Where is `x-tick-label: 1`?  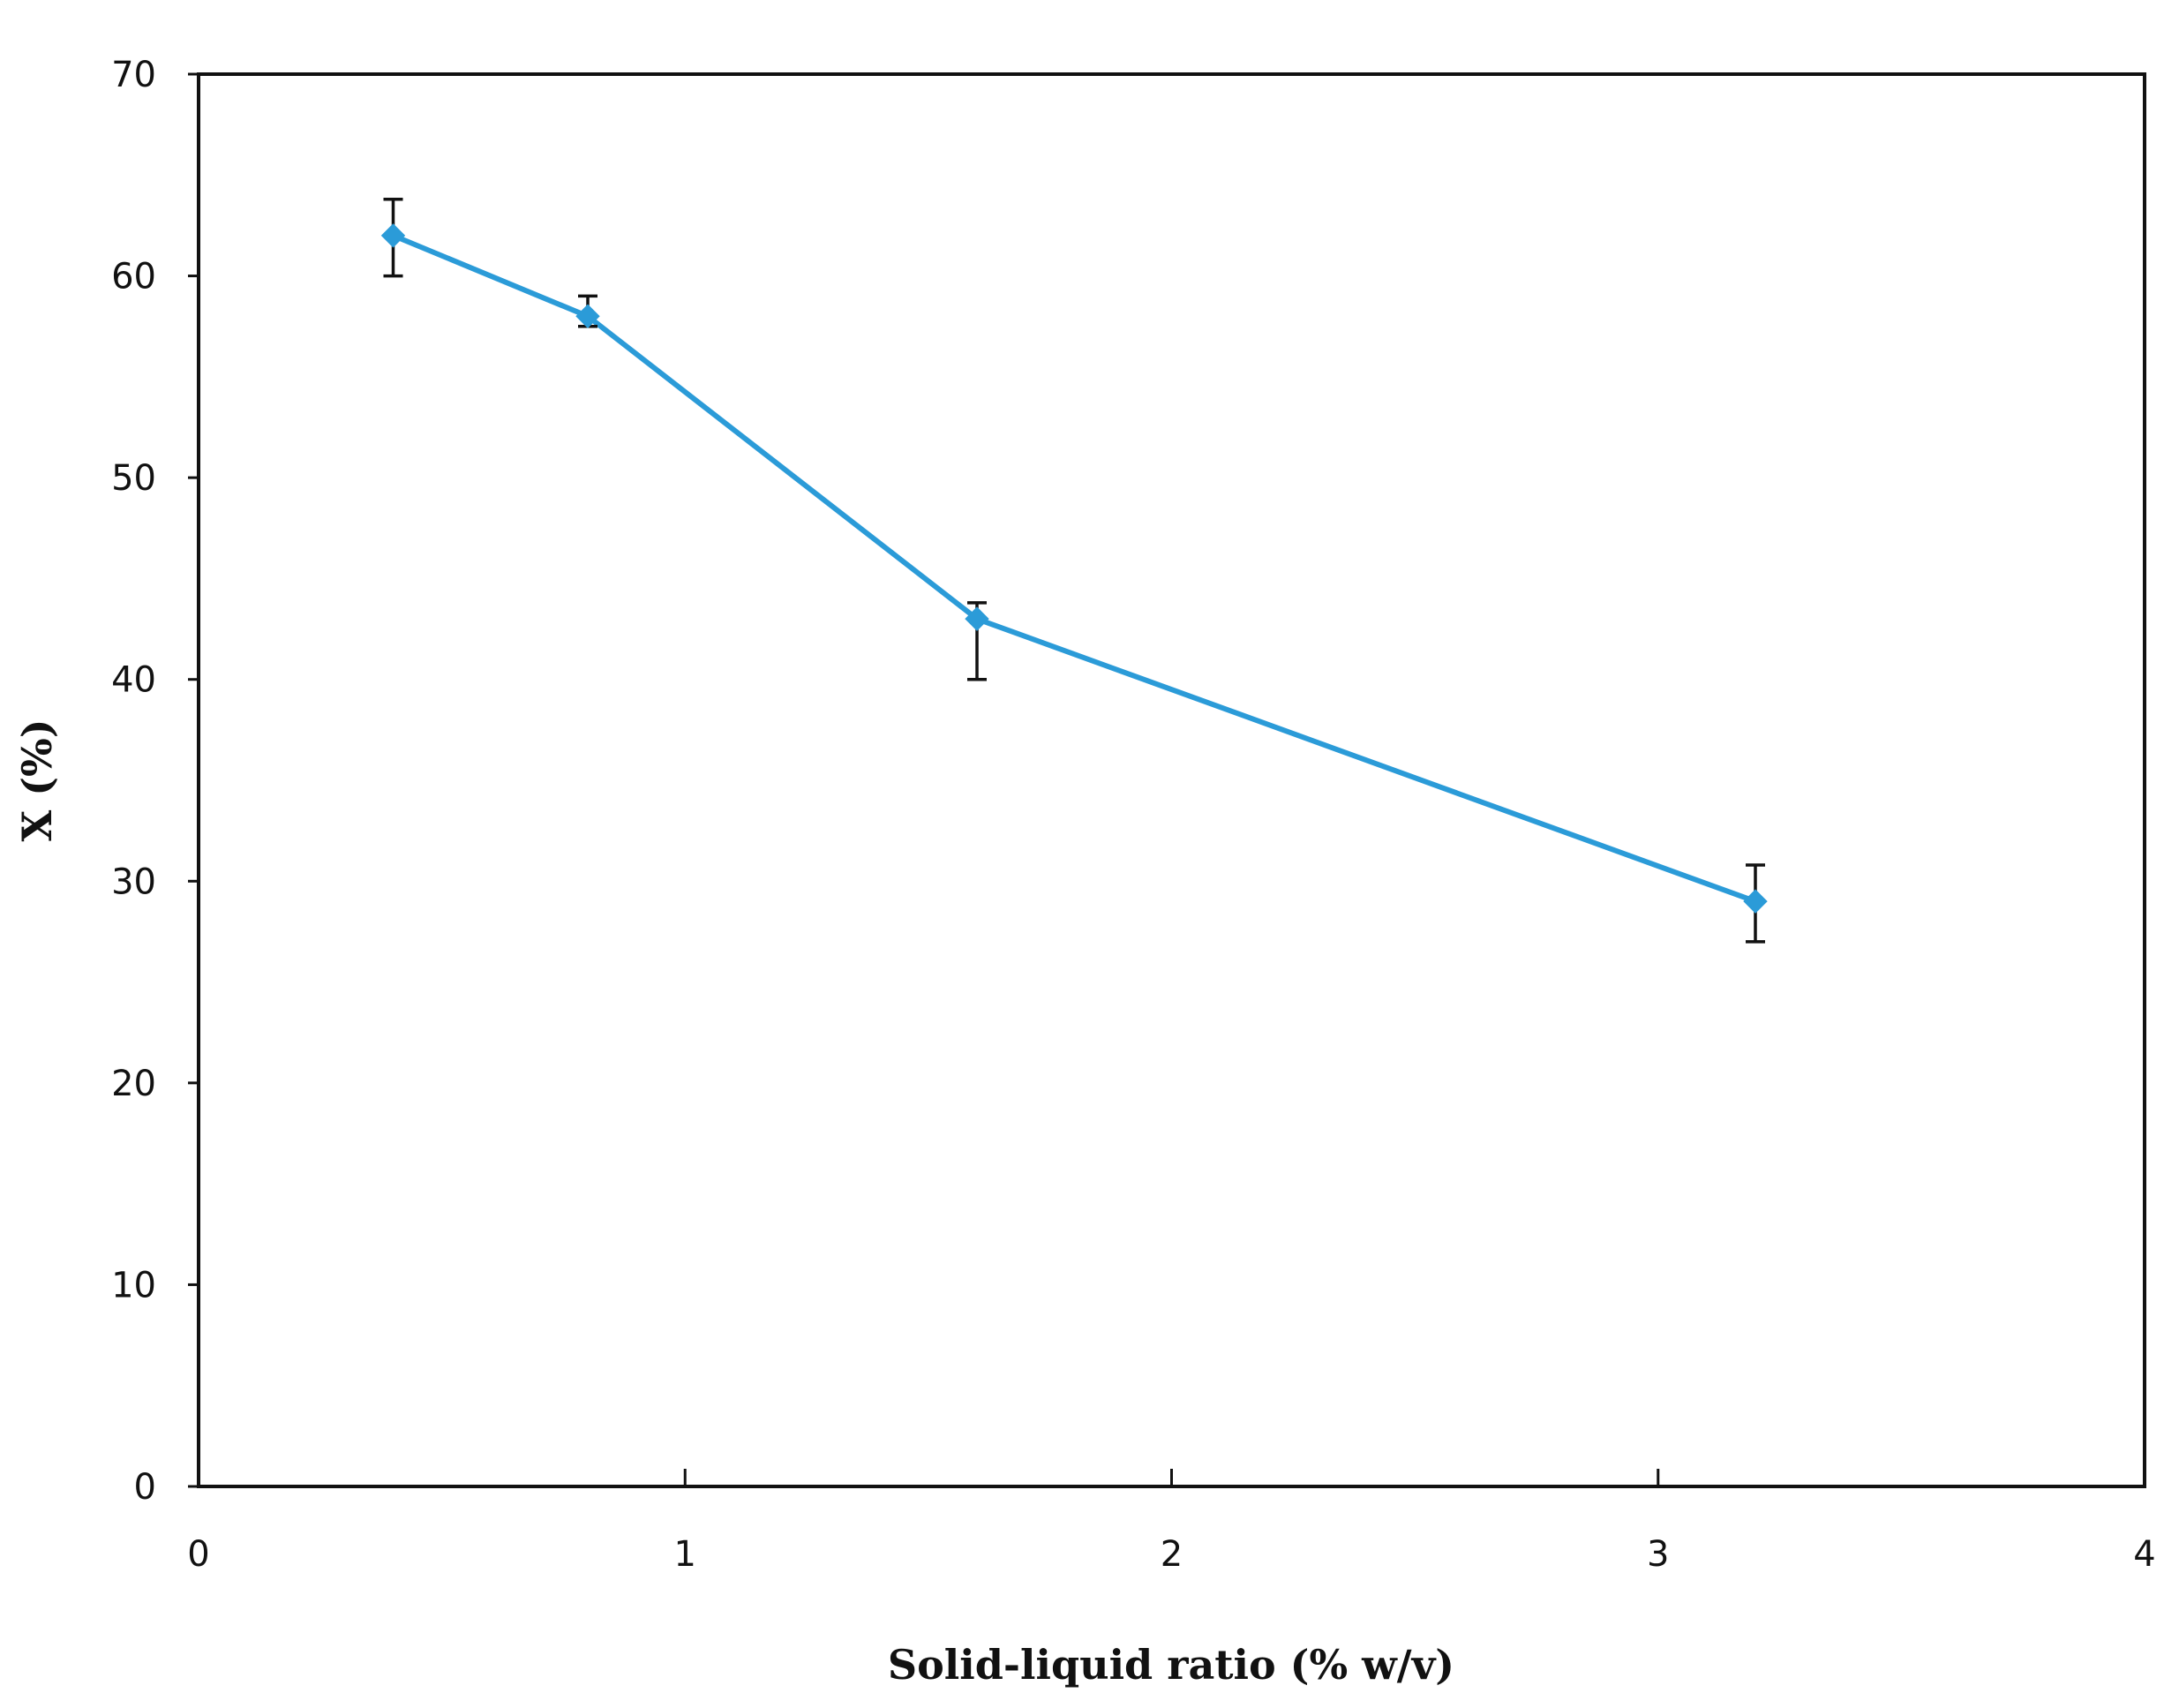
x-tick-label: 1 is located at coordinates (685, 1555).